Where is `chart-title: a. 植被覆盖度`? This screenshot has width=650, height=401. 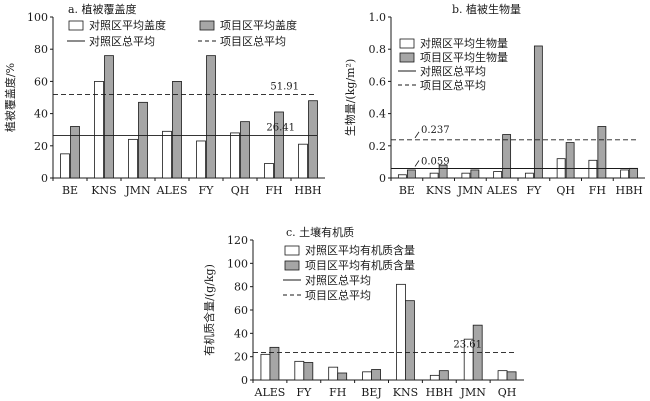 chart-title: a. 植被覆盖度 is located at coordinates (102, 9).